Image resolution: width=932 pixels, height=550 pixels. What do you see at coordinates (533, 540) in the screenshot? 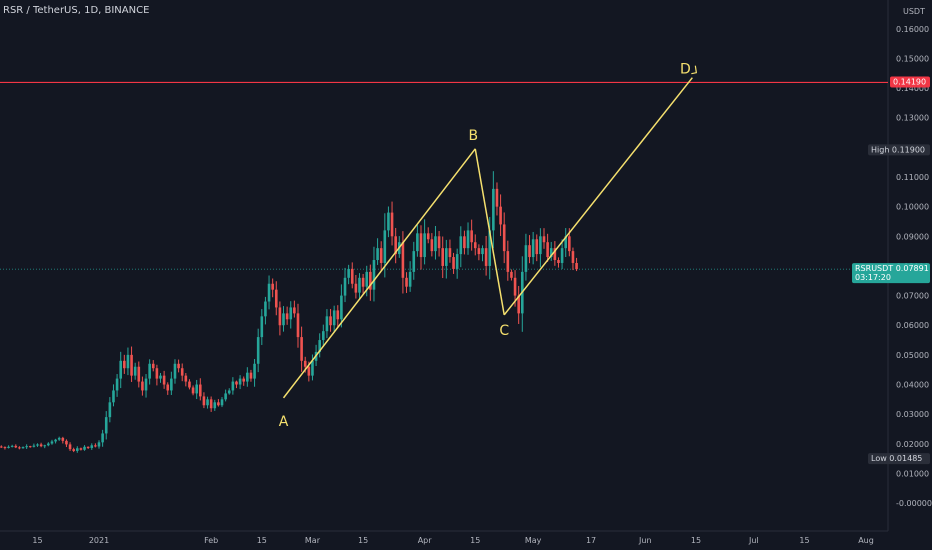
I see `x-tick-label: May` at bounding box center [533, 540].